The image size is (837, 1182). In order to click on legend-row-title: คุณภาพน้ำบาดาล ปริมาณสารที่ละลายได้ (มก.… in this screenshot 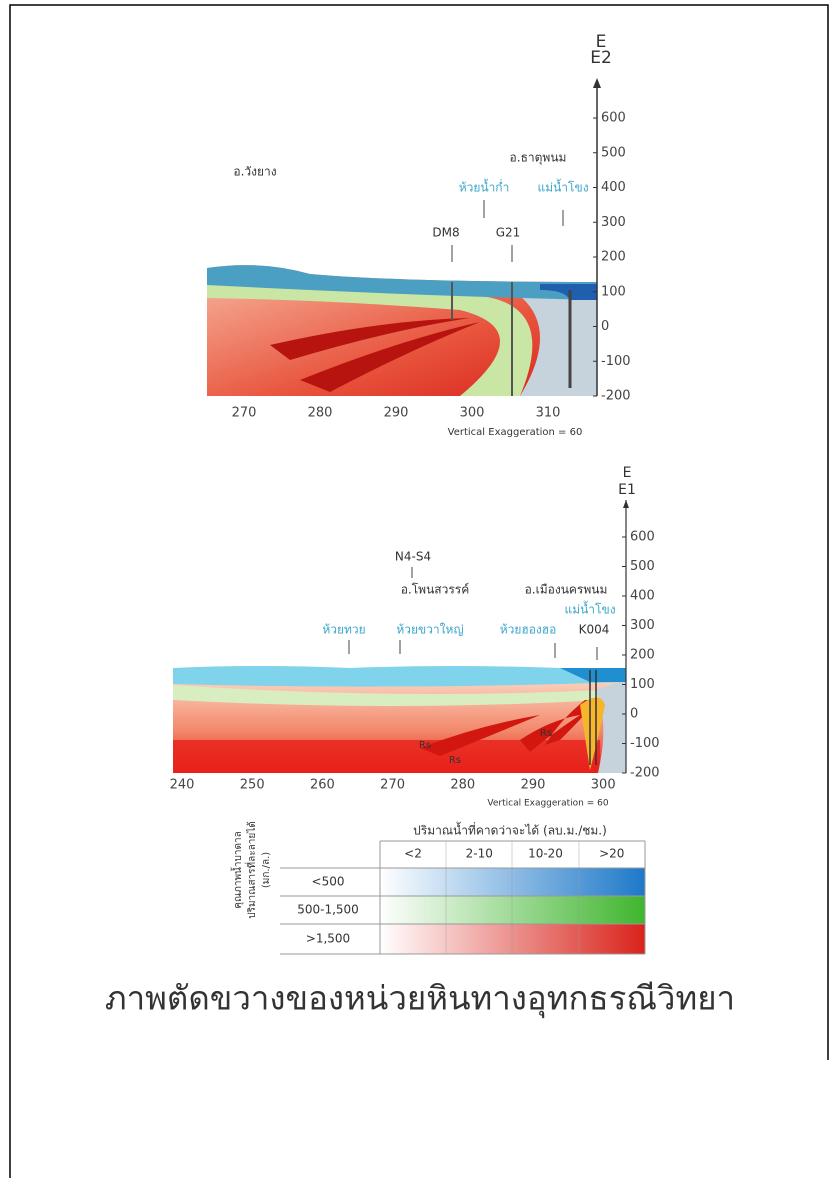, I will do `click(251, 870)`.